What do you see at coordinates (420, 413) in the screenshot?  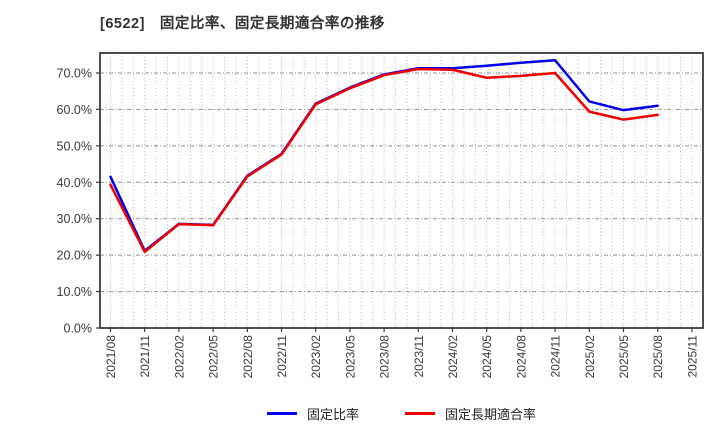 I see `legend-line-red-icon` at bounding box center [420, 413].